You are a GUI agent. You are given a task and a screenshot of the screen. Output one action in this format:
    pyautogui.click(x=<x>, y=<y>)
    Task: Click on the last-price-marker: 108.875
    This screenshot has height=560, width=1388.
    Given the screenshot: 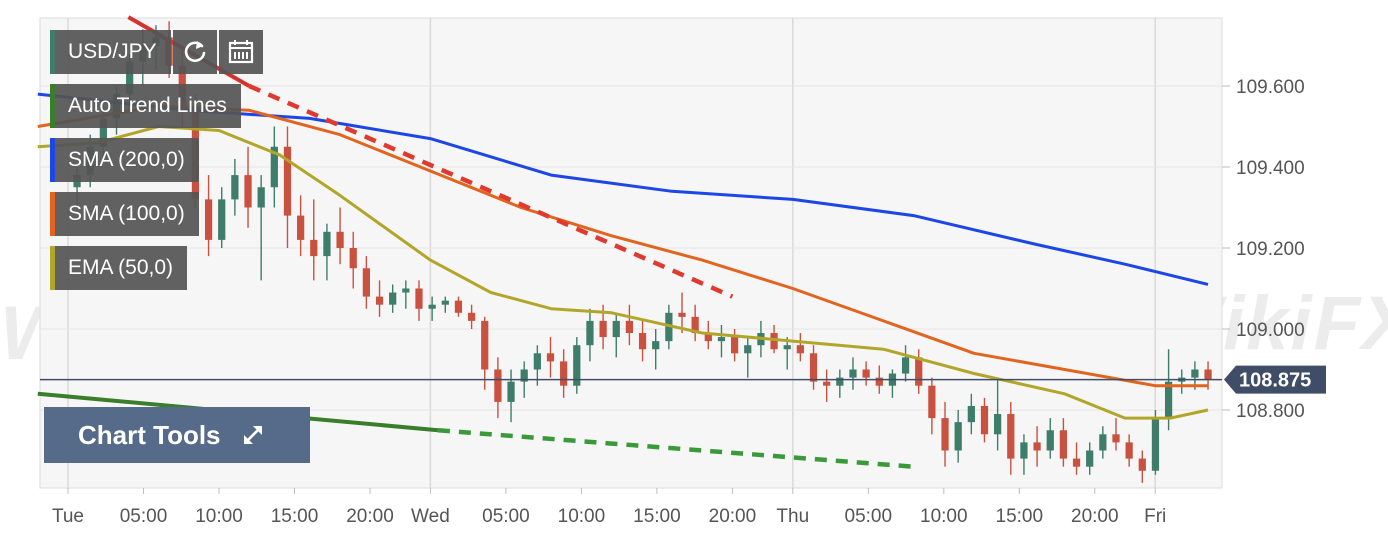 What is the action you would take?
    pyautogui.click(x=683, y=379)
    